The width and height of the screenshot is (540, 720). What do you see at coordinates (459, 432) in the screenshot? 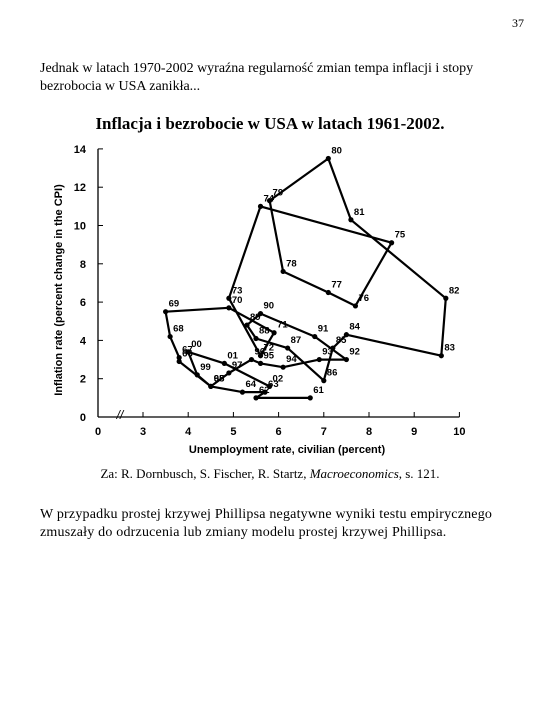
I see `x-tick-label: 10` at bounding box center [459, 432].